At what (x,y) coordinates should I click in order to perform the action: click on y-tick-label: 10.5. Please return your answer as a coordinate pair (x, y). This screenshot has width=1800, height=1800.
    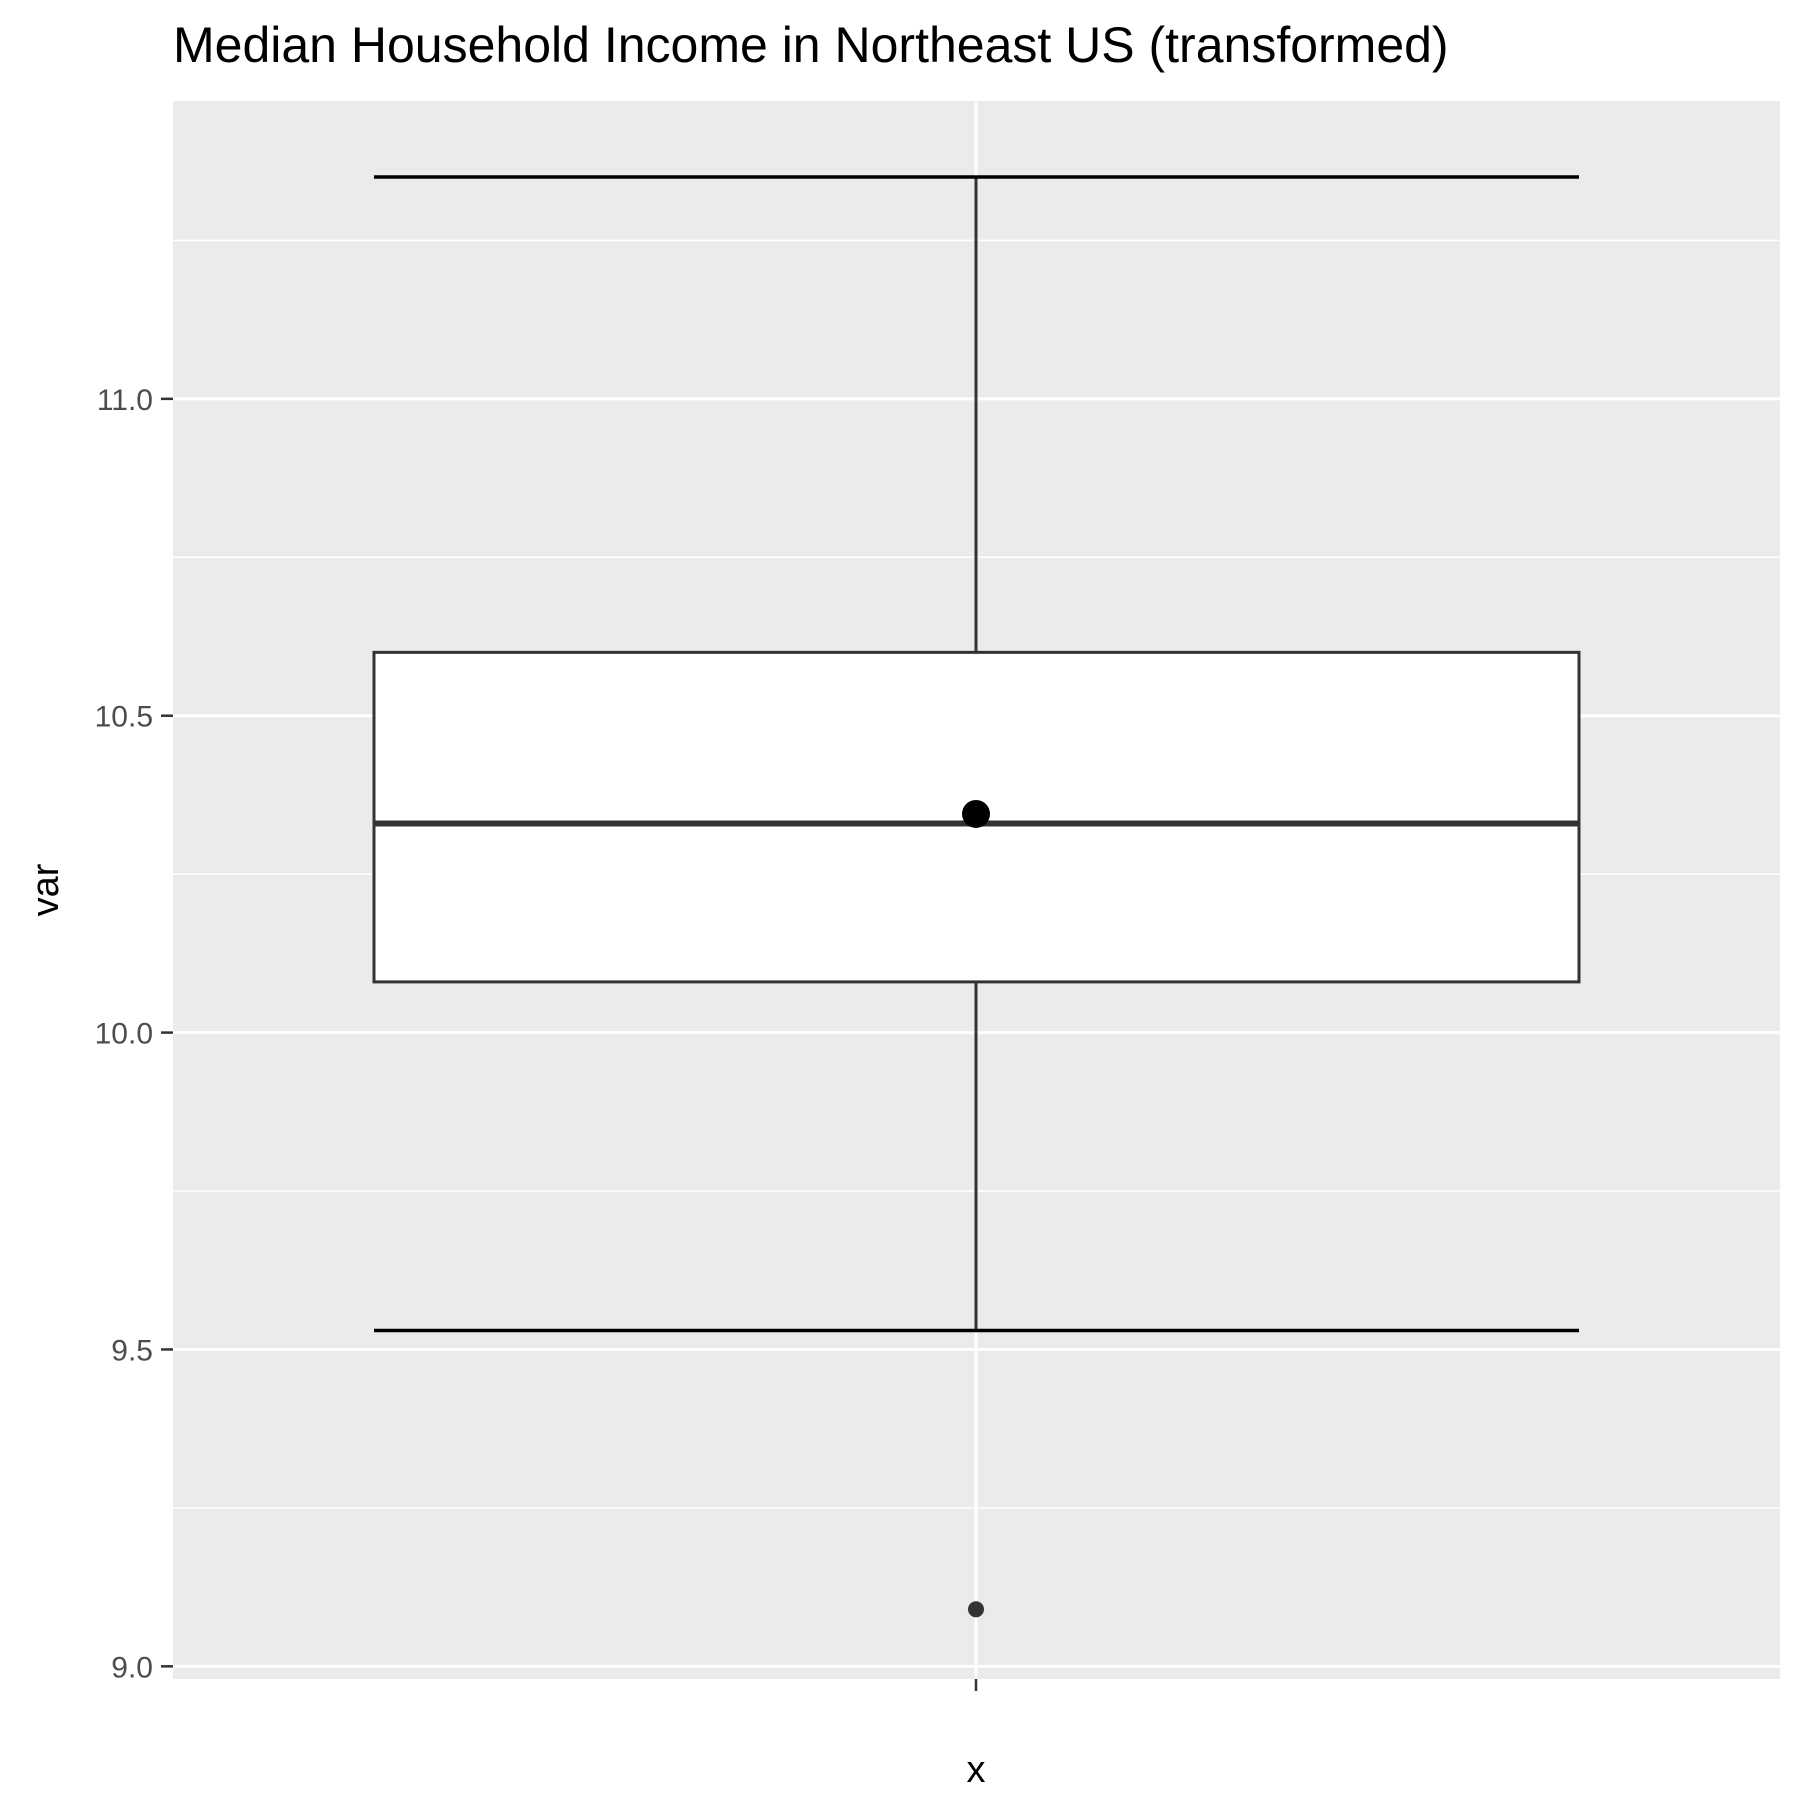
    Looking at the image, I should click on (124, 717).